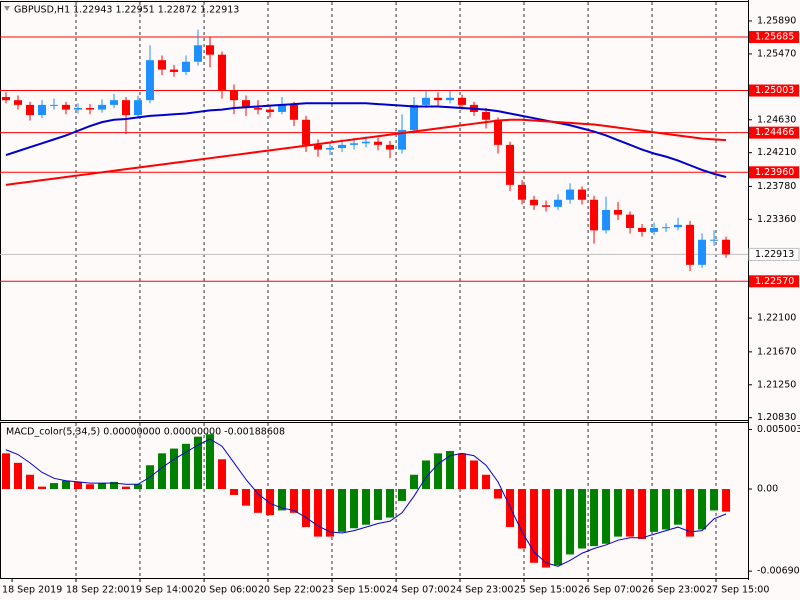  What do you see at coordinates (776, 152) in the screenshot?
I see `y-tick-label: 1.24210` at bounding box center [776, 152].